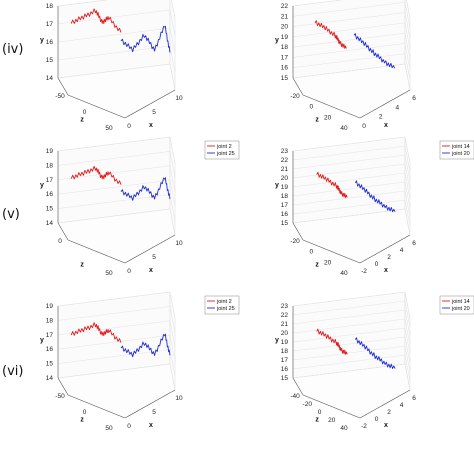 Image resolution: width=474 pixels, height=474 pixels. What do you see at coordinates (344, 273) in the screenshot?
I see `z-tick-label: 40` at bounding box center [344, 273].